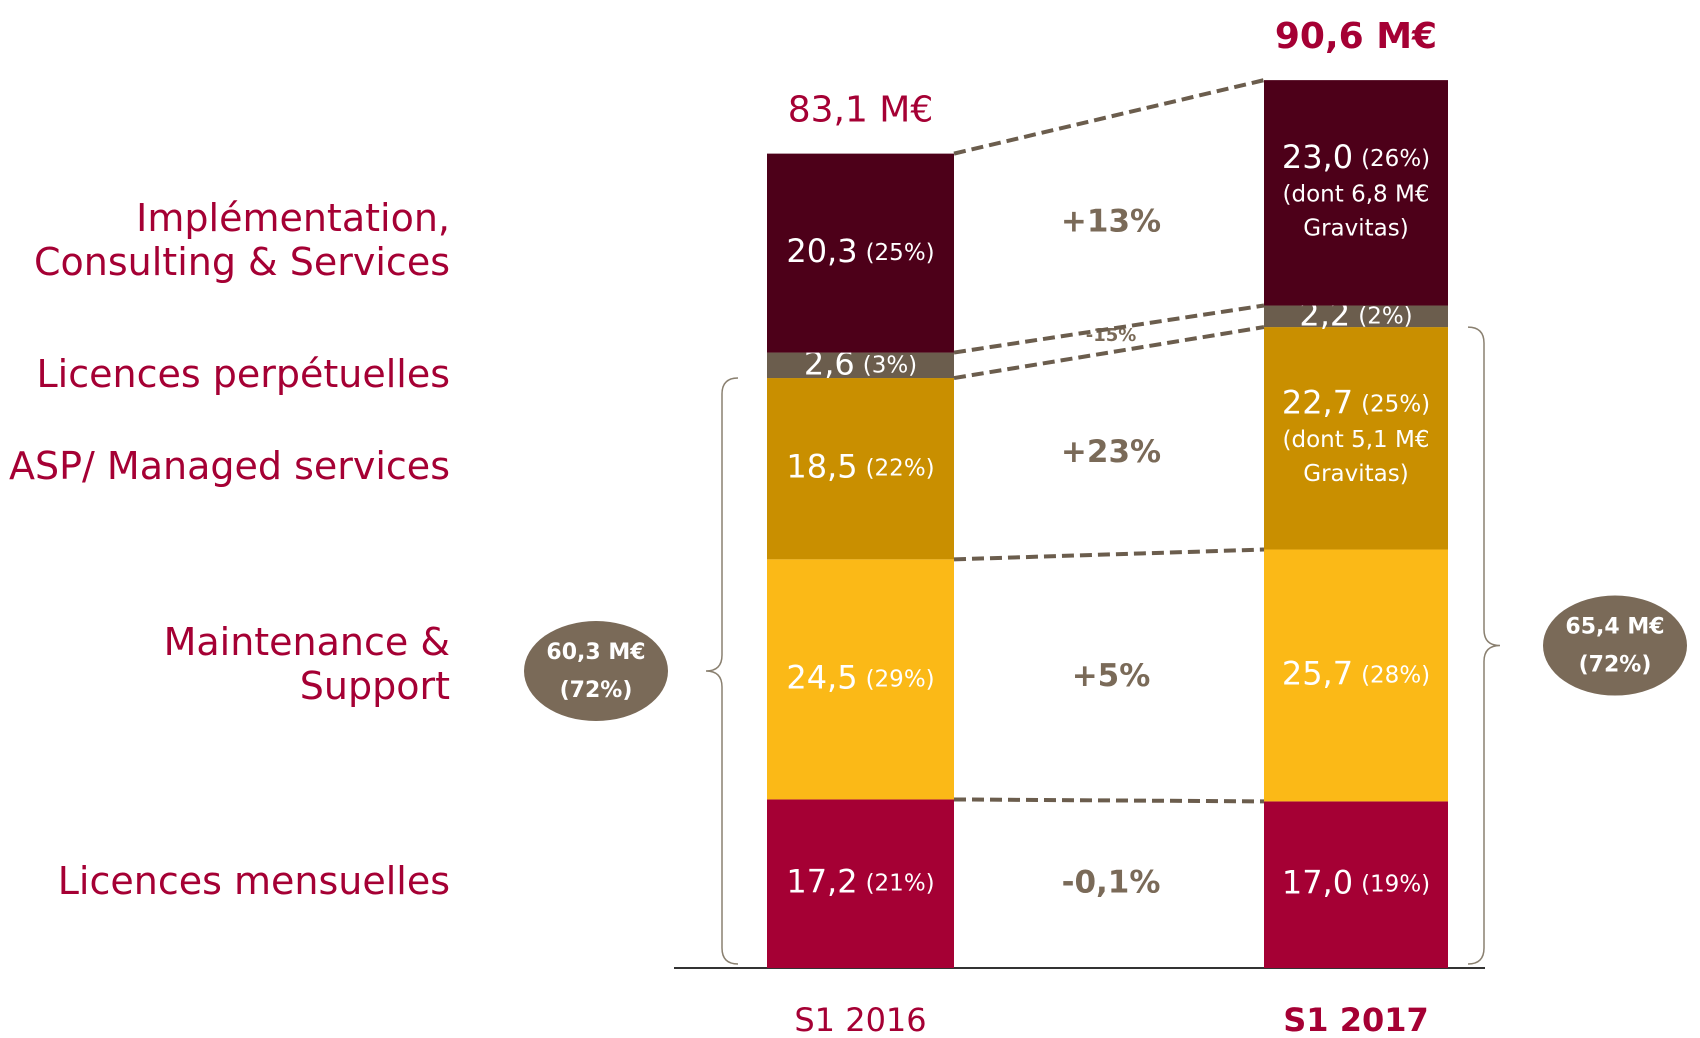 The width and height of the screenshot is (1700, 1038). I want to click on segment-label: 17,2 (21%), so click(860, 882).